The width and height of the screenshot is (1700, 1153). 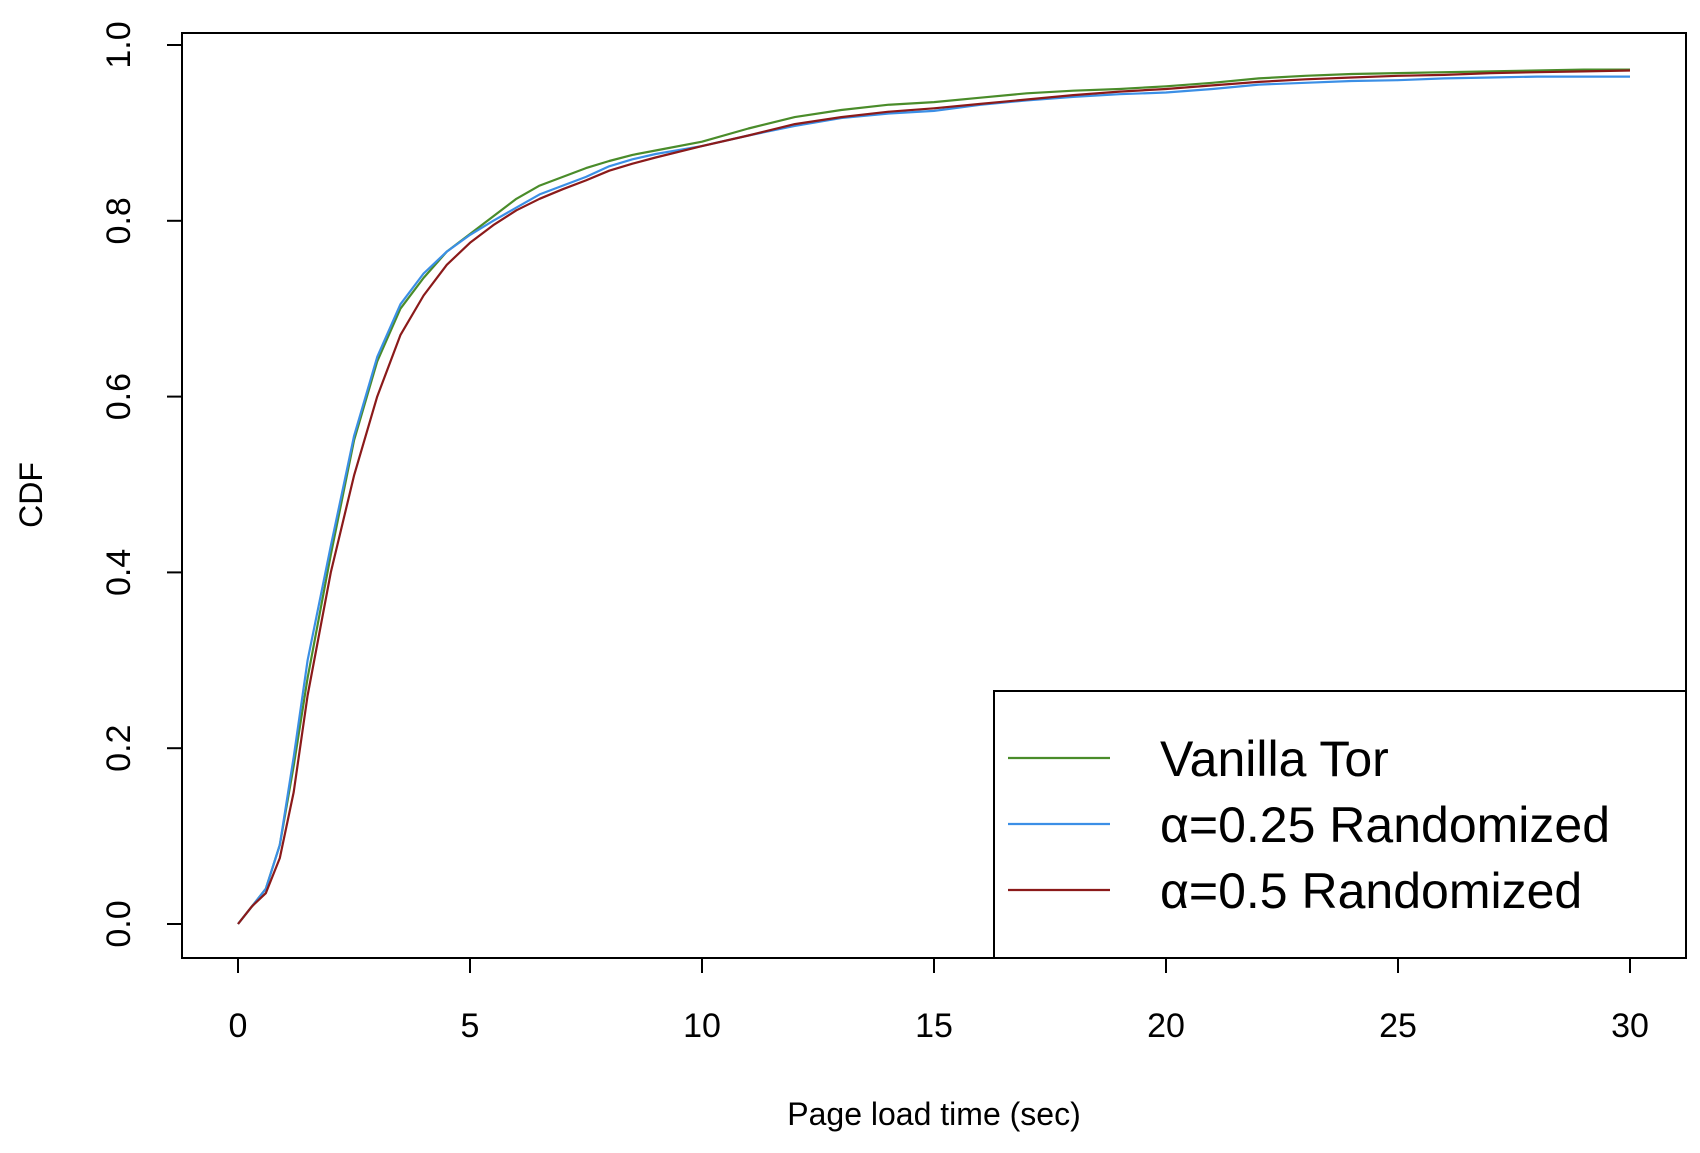 What do you see at coordinates (1371, 891) in the screenshot?
I see `legend-label-alpha-0-5: α=0.5 Randomized` at bounding box center [1371, 891].